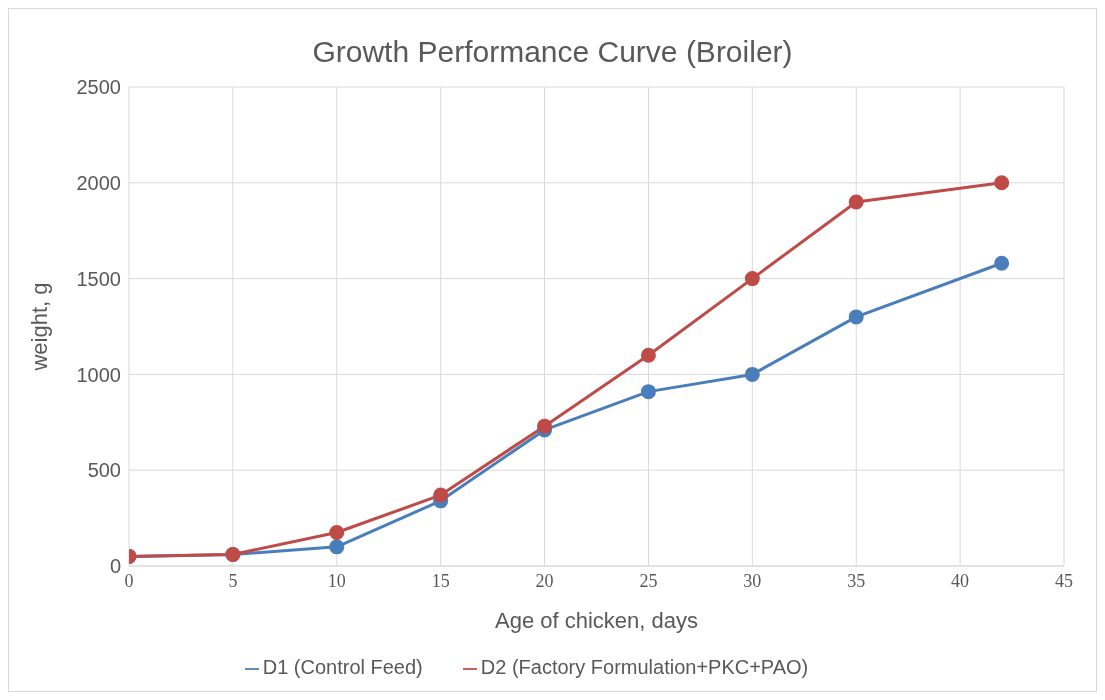 The width and height of the screenshot is (1105, 700). What do you see at coordinates (1064, 580) in the screenshot?
I see `x-tick-label: 45` at bounding box center [1064, 580].